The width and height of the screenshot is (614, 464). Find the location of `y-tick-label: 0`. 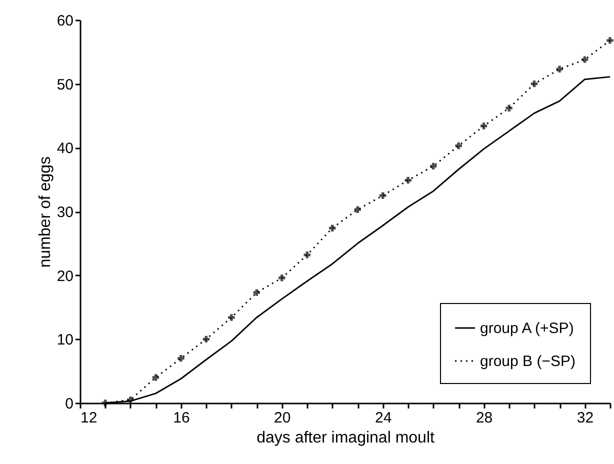

y-tick-label: 0 is located at coordinates (69, 404).